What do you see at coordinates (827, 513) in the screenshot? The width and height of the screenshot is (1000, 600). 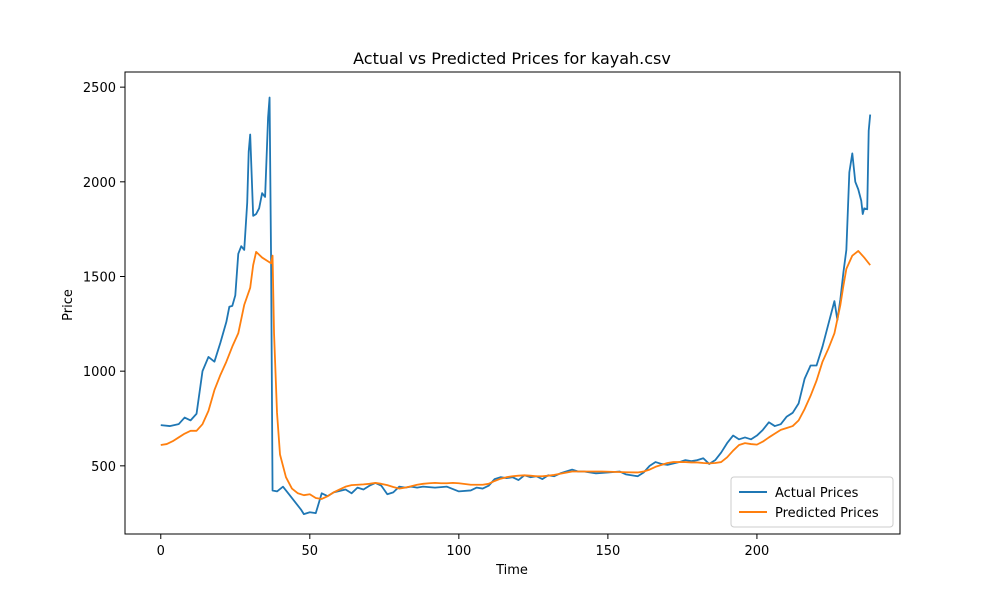 I see `legend-label: Predicted Prices` at bounding box center [827, 513].